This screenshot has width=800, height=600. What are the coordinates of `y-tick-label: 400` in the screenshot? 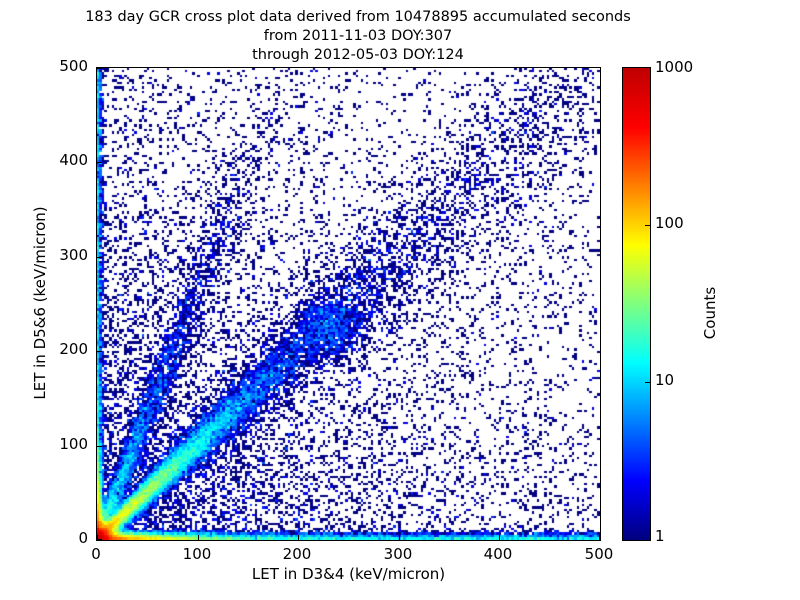 It's located at (73, 160).